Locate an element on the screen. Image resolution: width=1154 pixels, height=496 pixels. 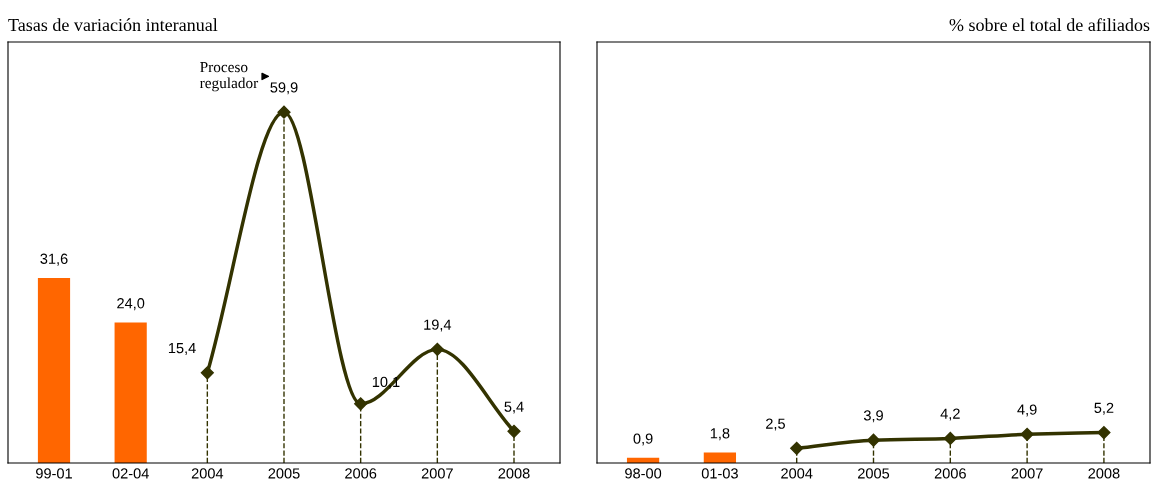
data-label: 59,9 is located at coordinates (284, 88).